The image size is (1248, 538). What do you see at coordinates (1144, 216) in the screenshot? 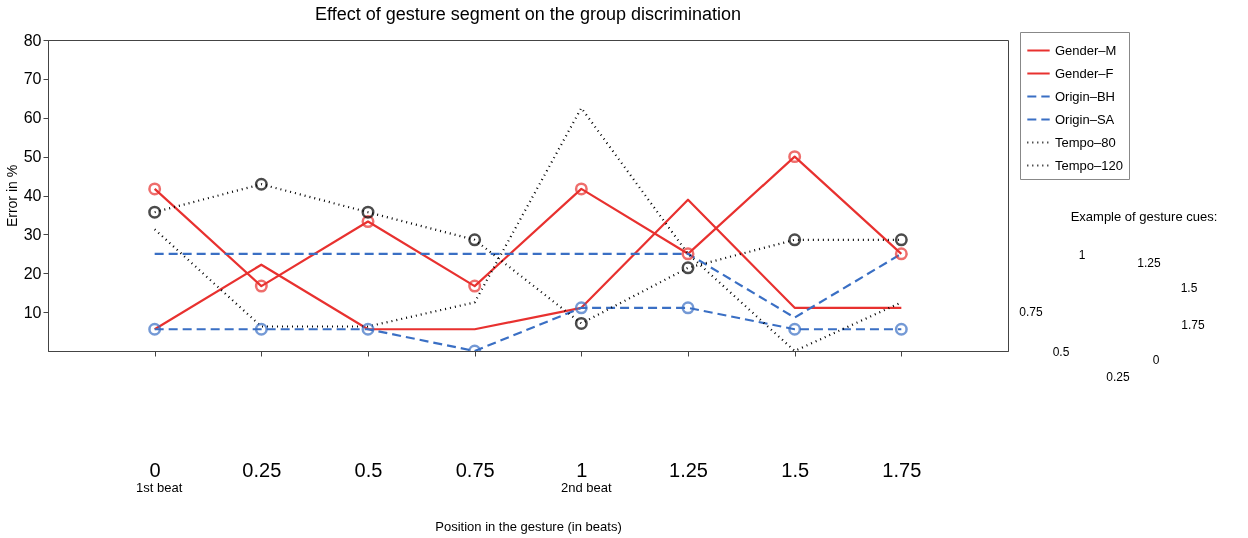
I see `text: Example of gesture cues:` at bounding box center [1144, 216].